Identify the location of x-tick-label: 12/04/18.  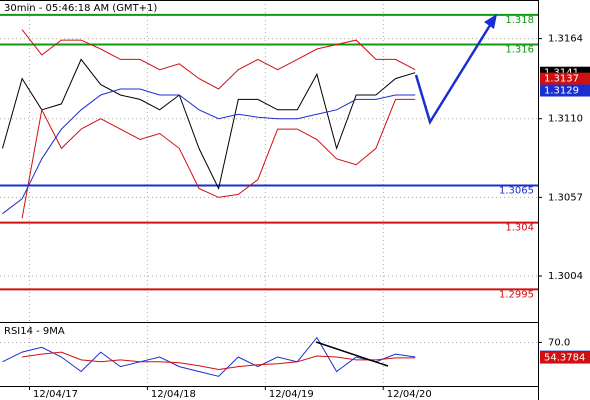
(173, 394).